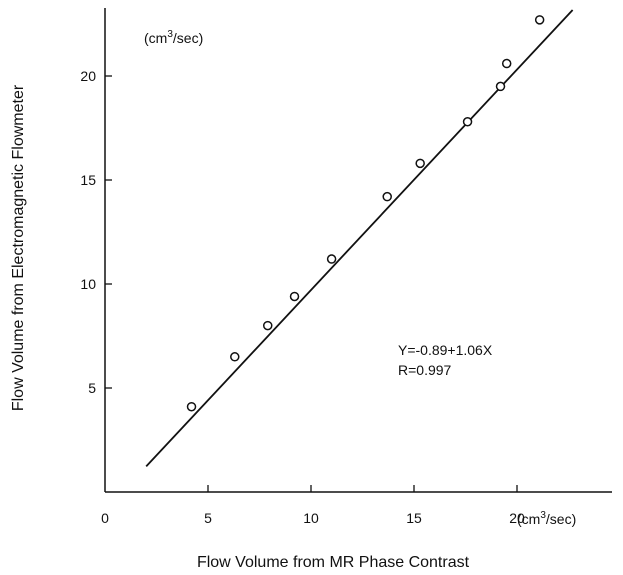 Image resolution: width=623 pixels, height=575 pixels. What do you see at coordinates (155, 38) in the screenshot?
I see `y-unit-pre: (cm` at bounding box center [155, 38].